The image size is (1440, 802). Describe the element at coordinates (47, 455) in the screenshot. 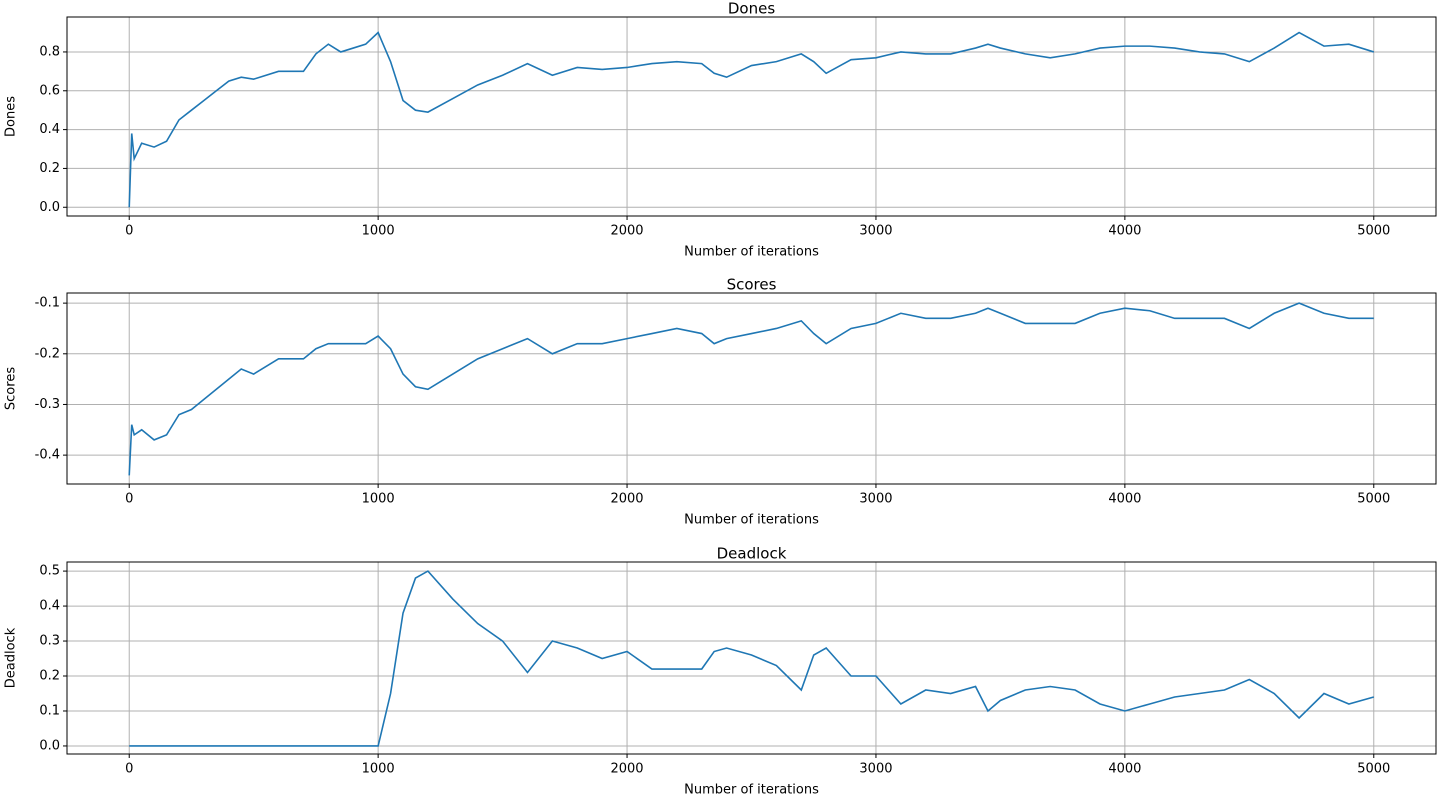

I see `y-tick-label: -0.4` at that location.